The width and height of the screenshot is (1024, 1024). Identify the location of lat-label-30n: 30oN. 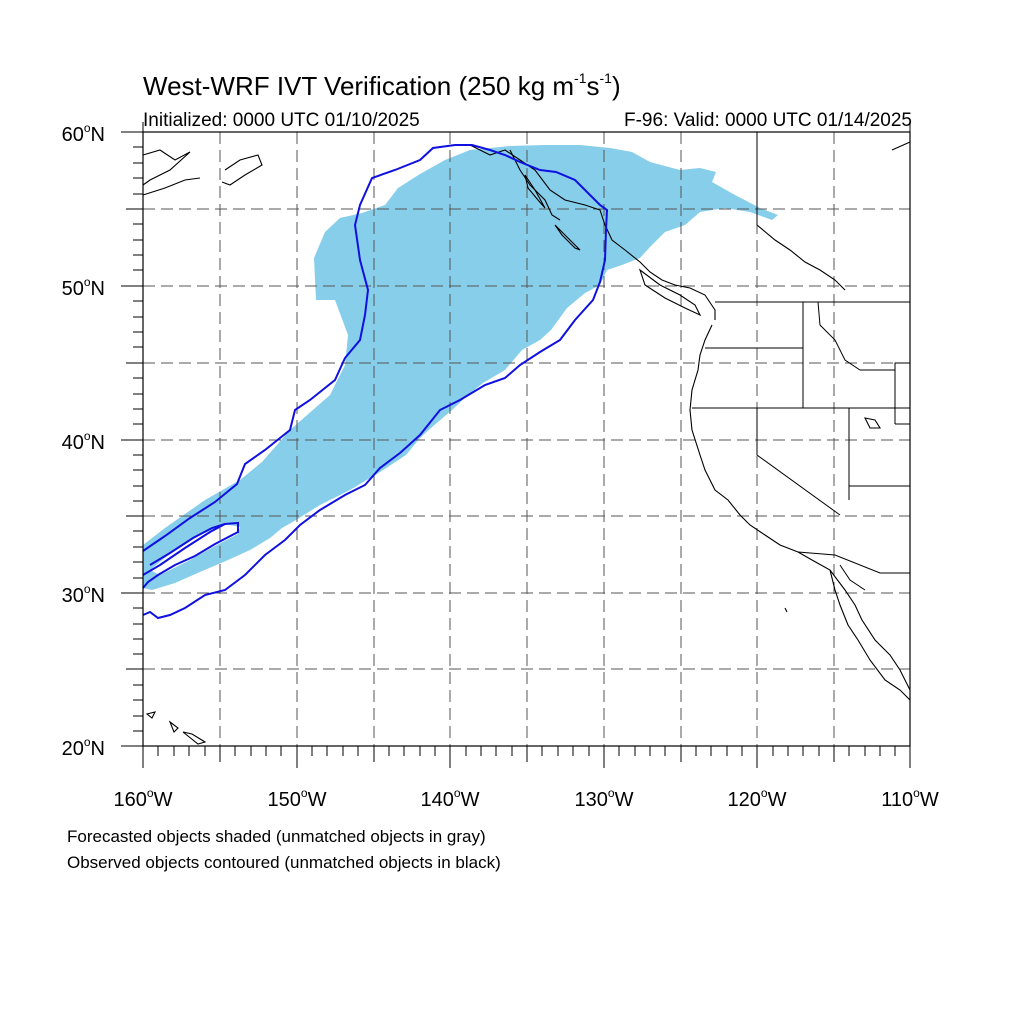
(83, 594).